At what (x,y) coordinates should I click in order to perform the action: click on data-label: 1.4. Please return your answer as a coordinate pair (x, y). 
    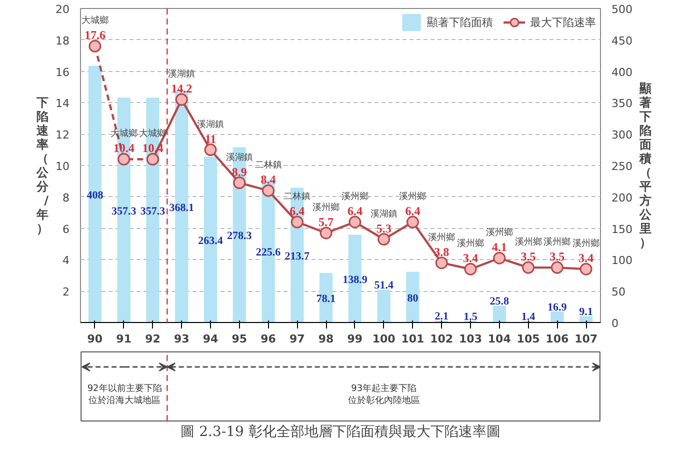
    Looking at the image, I should click on (528, 317).